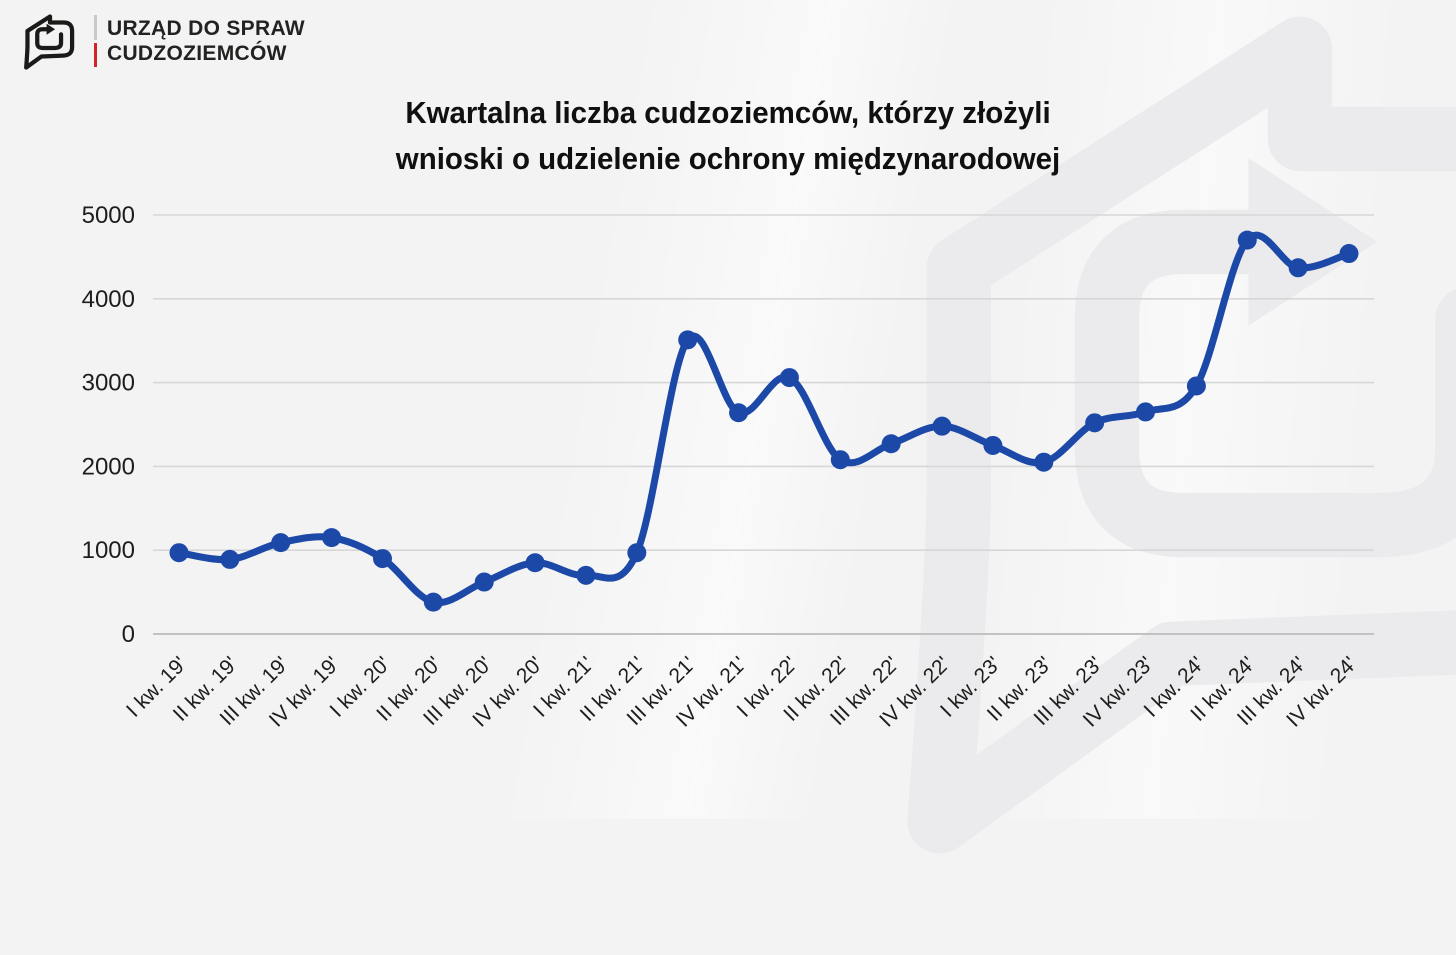 The image size is (1456, 955). Describe the element at coordinates (108, 425) in the screenshot. I see `y-axis-labels: 0 1000 2000 3000 4000 5000` at that location.